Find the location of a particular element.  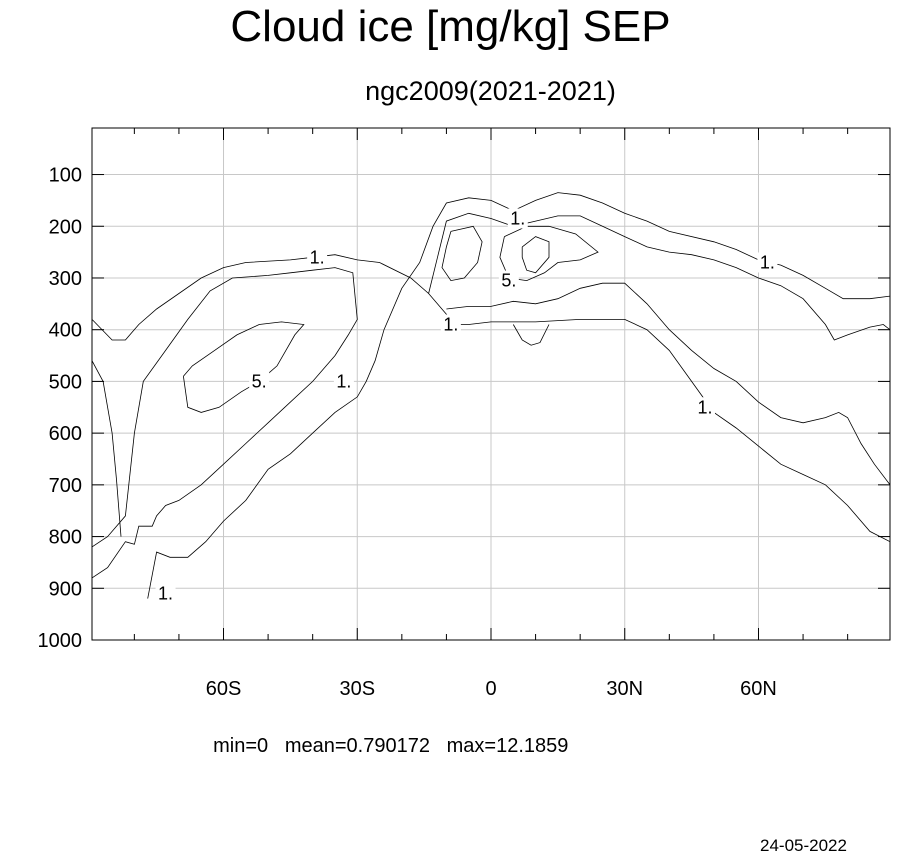

y-tick-label: 600 is located at coordinates (65, 434).